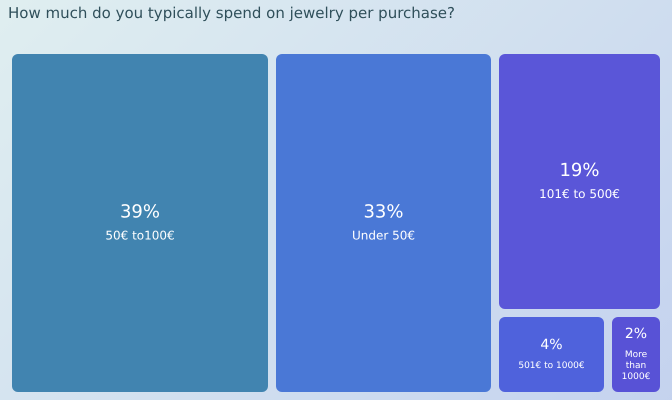 This screenshot has height=400, width=672. Describe the element at coordinates (636, 366) in the screenshot. I see `category-label: More than 1000€` at that location.